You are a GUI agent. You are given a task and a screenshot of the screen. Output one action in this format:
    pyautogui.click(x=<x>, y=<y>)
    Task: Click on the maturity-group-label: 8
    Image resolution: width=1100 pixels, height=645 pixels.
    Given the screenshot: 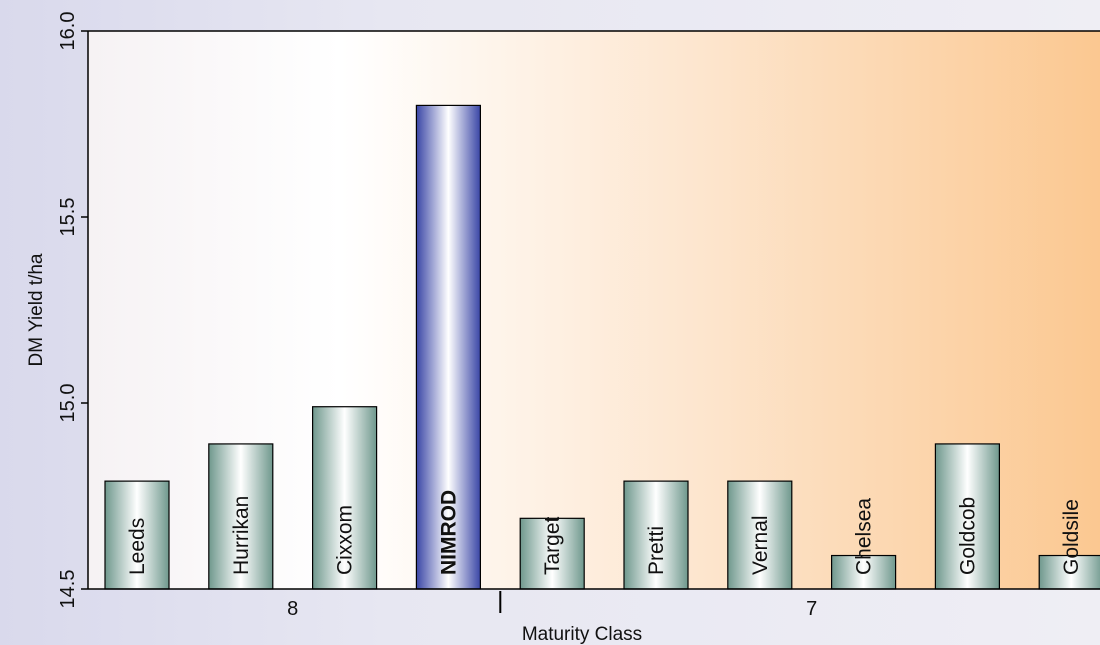 What is the action you would take?
    pyautogui.click(x=292, y=609)
    